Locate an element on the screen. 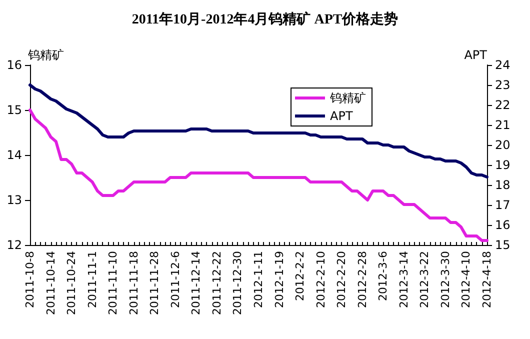 The height and width of the screenshot is (339, 530). y2-tick-label: 19 is located at coordinates (502, 165).